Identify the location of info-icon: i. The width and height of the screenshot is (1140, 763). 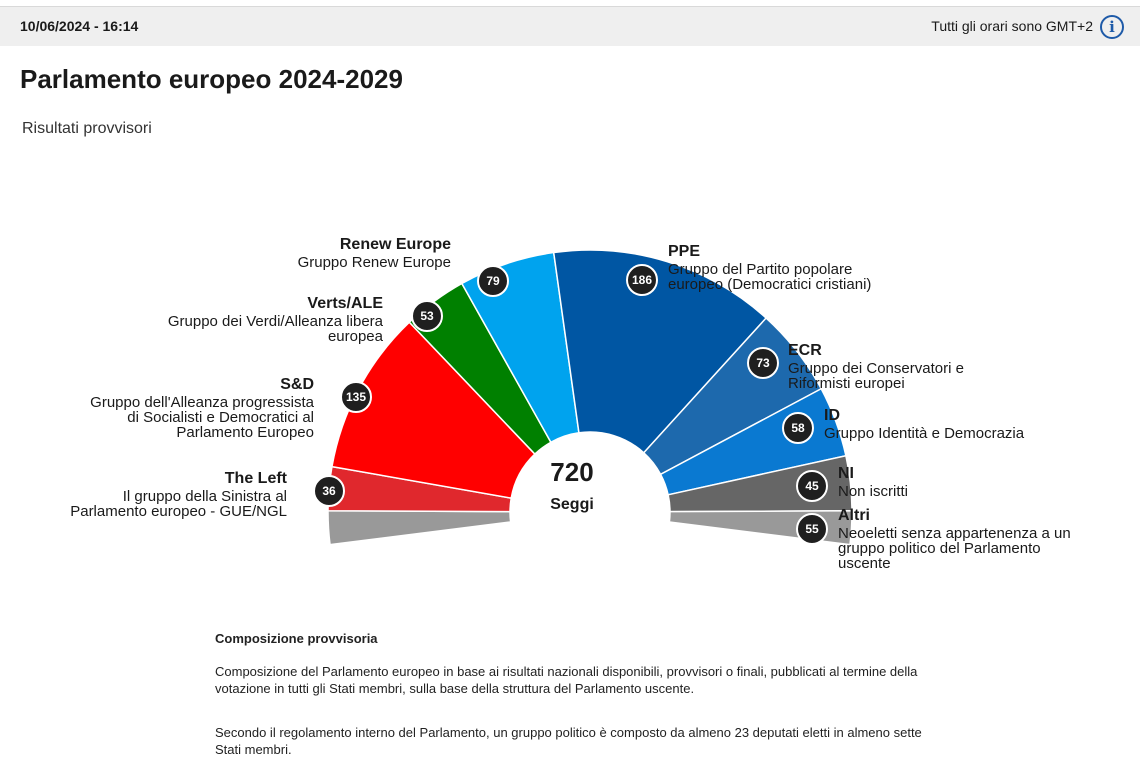
(1112, 27).